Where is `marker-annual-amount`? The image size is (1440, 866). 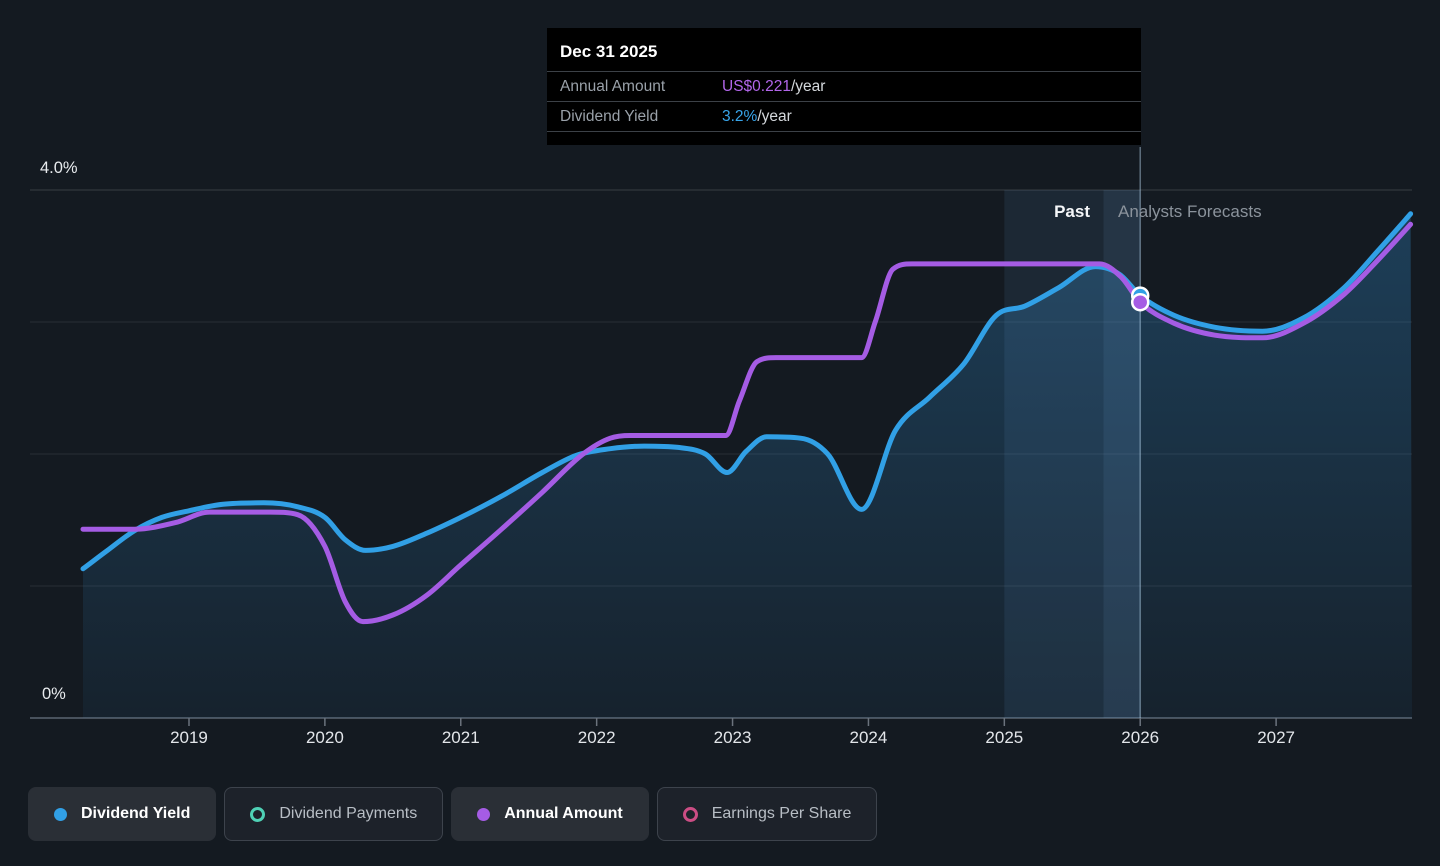
marker-annual-amount is located at coordinates (1140, 302).